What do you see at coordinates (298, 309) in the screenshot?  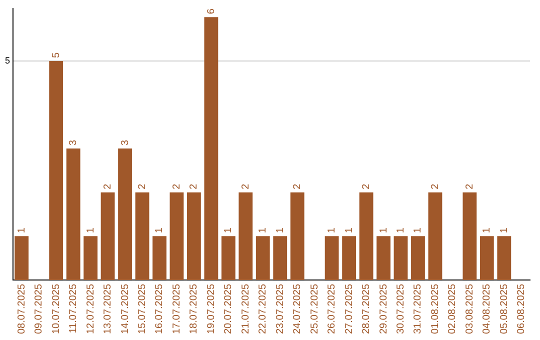 I see `x-tick-label: 24.07.2025` at bounding box center [298, 309].